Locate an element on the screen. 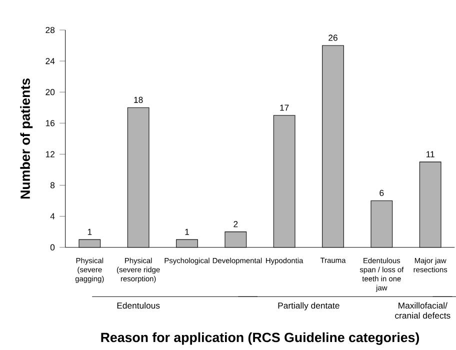 The width and height of the screenshot is (456, 350). y-tick-label: 0 is located at coordinates (52, 247).